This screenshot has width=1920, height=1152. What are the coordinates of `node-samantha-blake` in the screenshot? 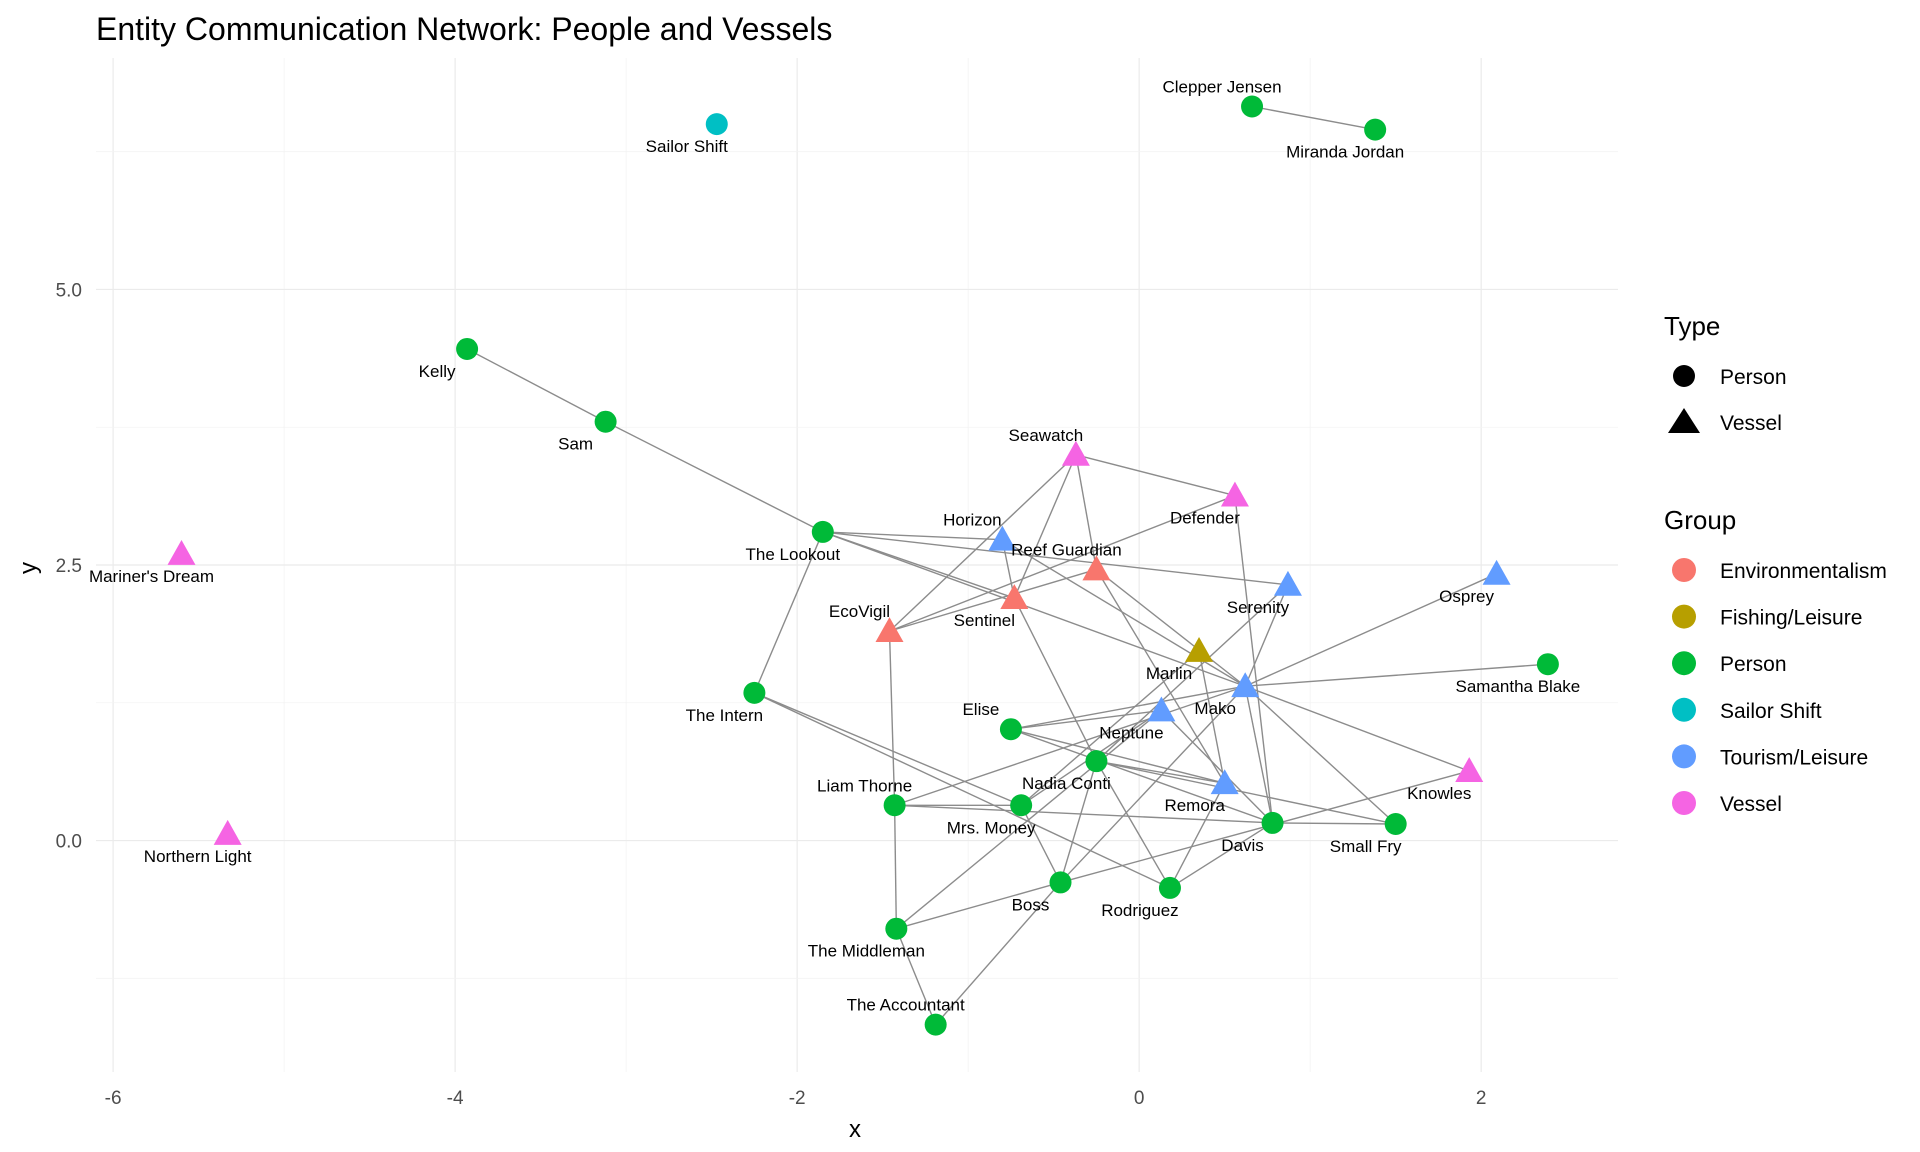 It's located at (1547, 664).